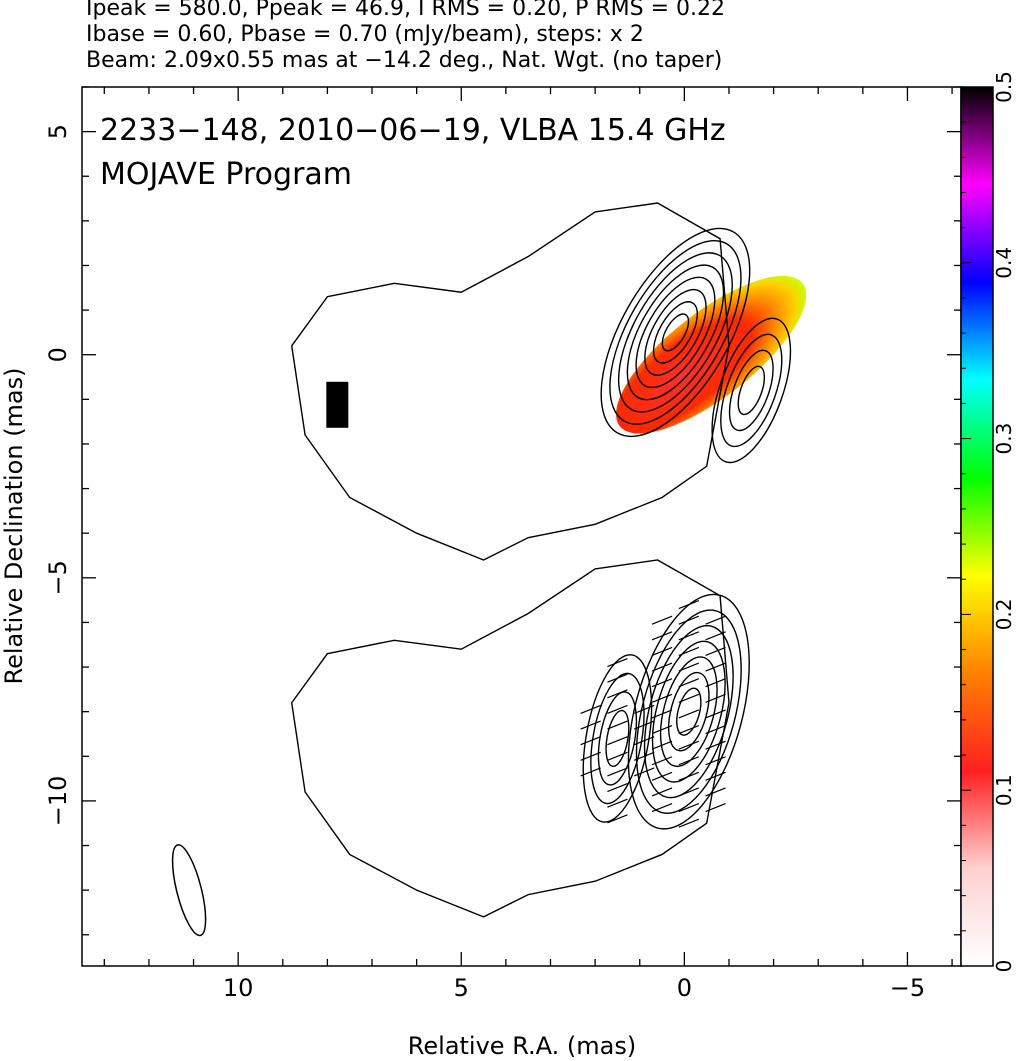  Describe the element at coordinates (977, 526) in the screenshot. I see `colorbar-gradient` at that location.